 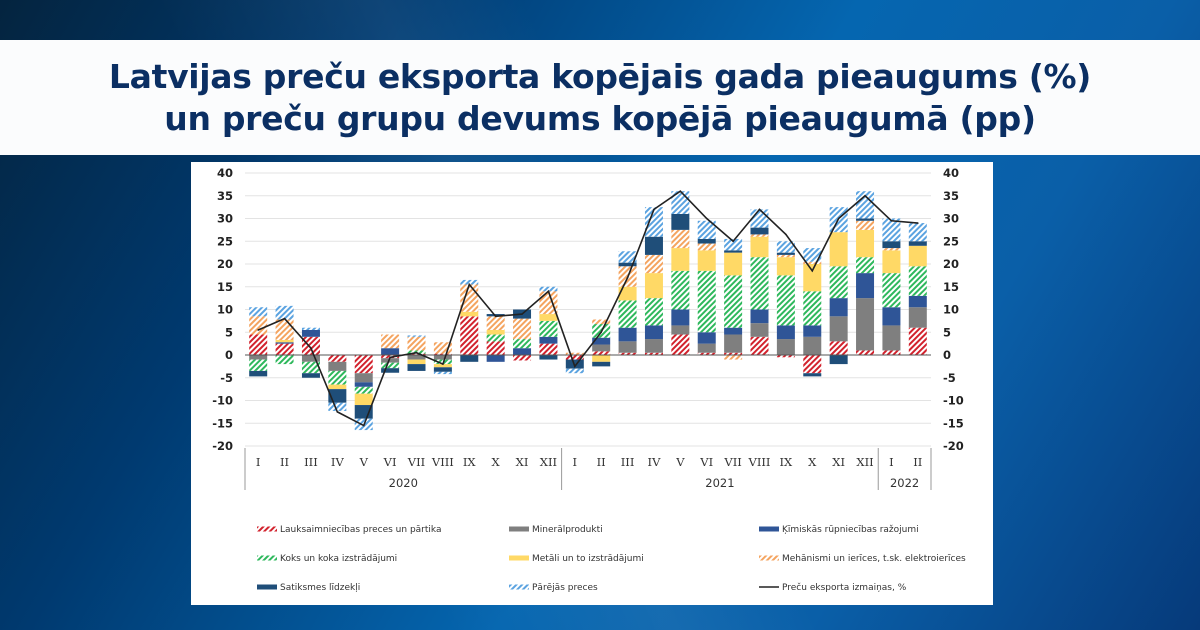 I want to click on y-tick-right: 15, so click(x=951, y=287).